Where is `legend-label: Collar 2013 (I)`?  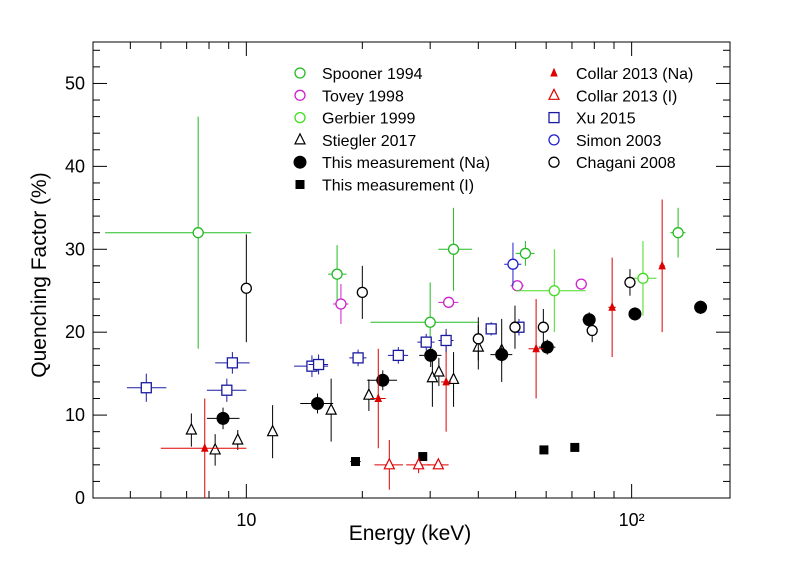
legend-label: Collar 2013 (I) is located at coordinates (626, 96).